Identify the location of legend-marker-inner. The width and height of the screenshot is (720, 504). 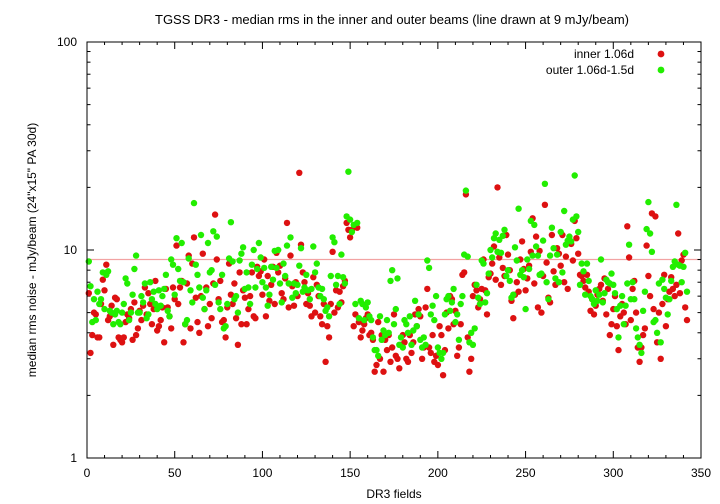
(661, 54).